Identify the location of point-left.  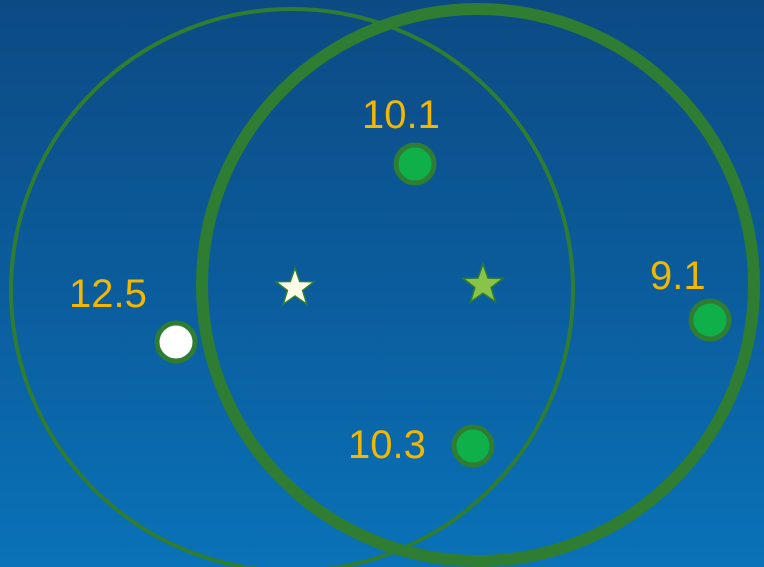
(176, 342).